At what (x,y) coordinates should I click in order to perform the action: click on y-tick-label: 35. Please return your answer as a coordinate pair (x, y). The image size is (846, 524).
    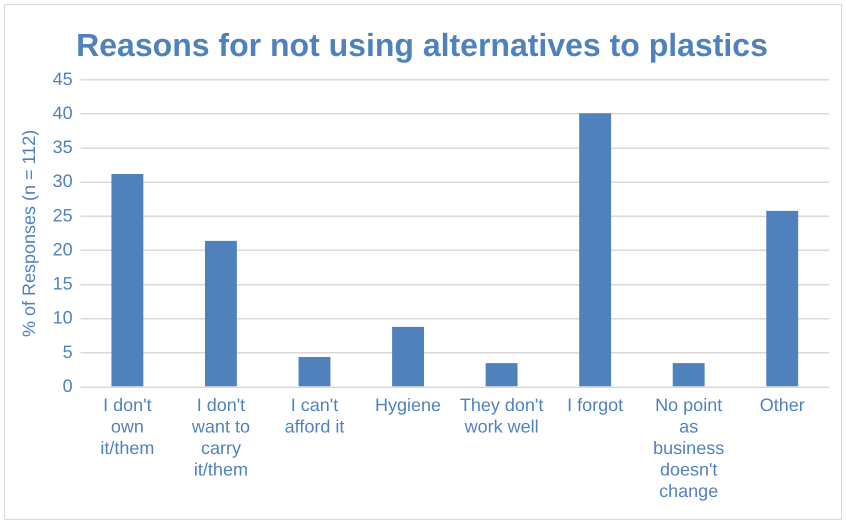
    Looking at the image, I should click on (62, 147).